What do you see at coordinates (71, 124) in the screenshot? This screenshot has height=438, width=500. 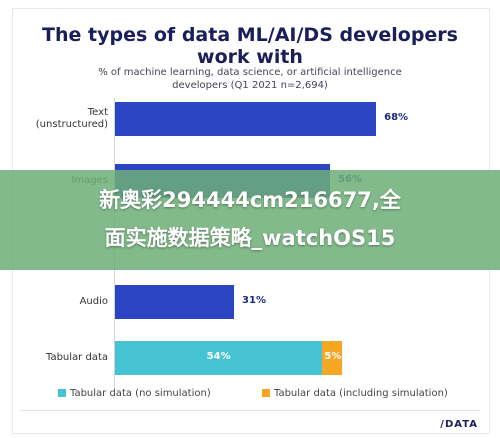 I see `category-label-line: (unstructured)` at bounding box center [71, 124].